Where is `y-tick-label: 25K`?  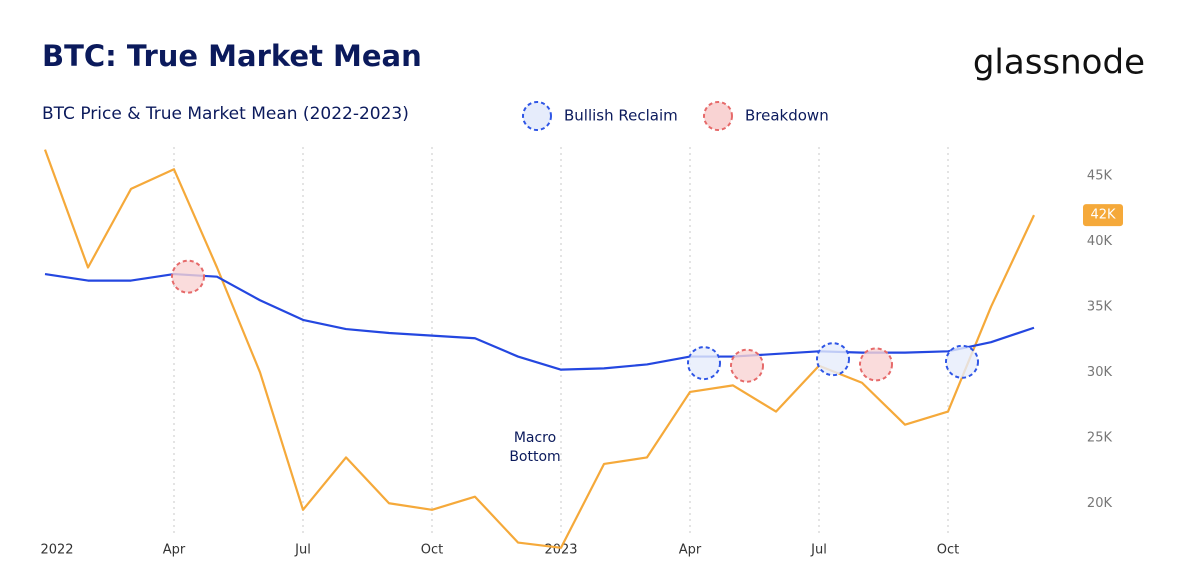
y-tick-label: 25K is located at coordinates (1100, 437).